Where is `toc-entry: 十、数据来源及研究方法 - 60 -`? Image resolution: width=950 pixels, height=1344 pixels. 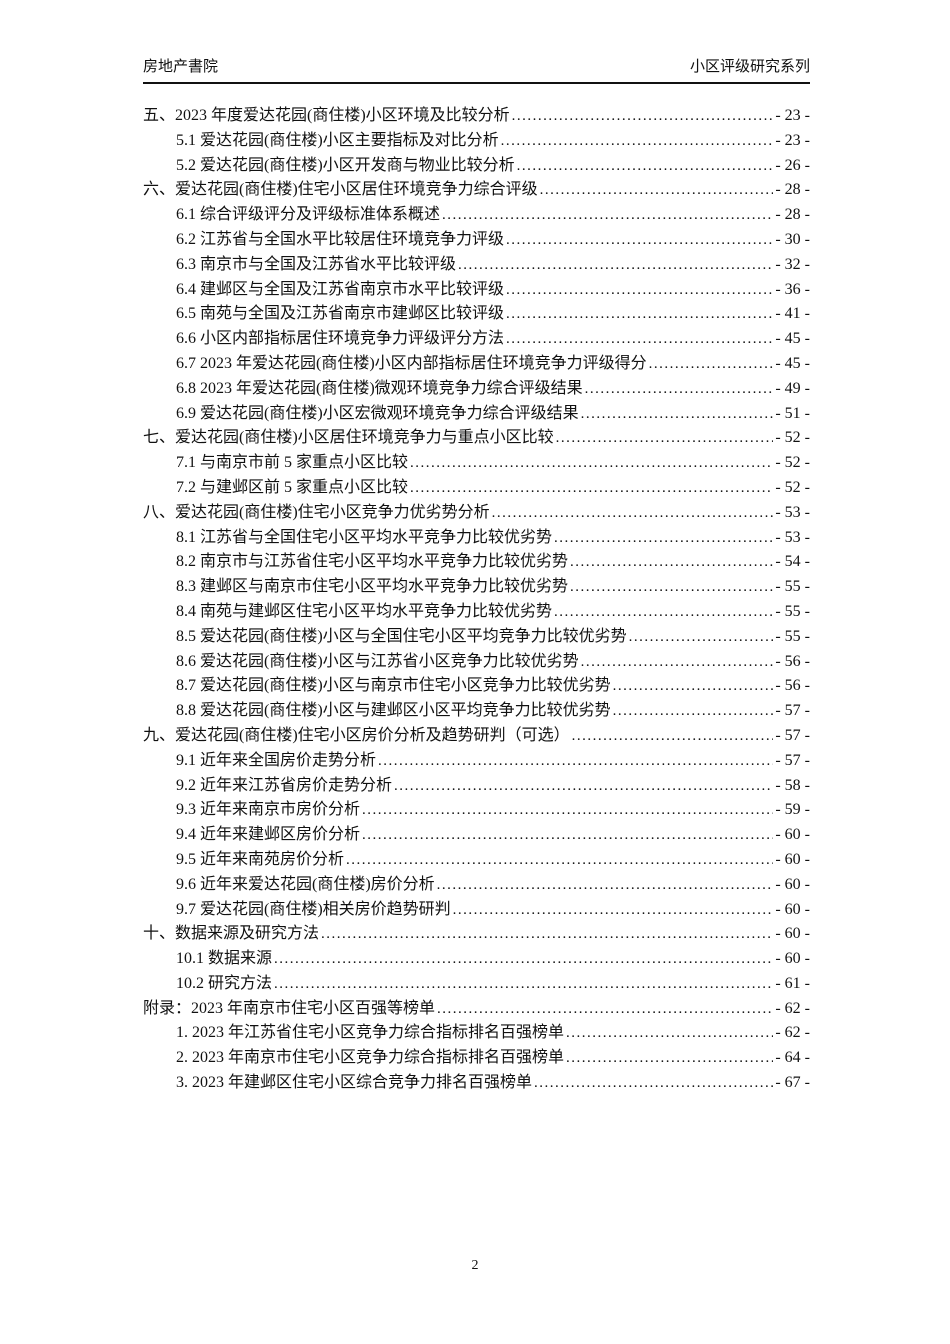
toc-entry: 十、数据来源及研究方法 - 60 - is located at coordinates (476, 934).